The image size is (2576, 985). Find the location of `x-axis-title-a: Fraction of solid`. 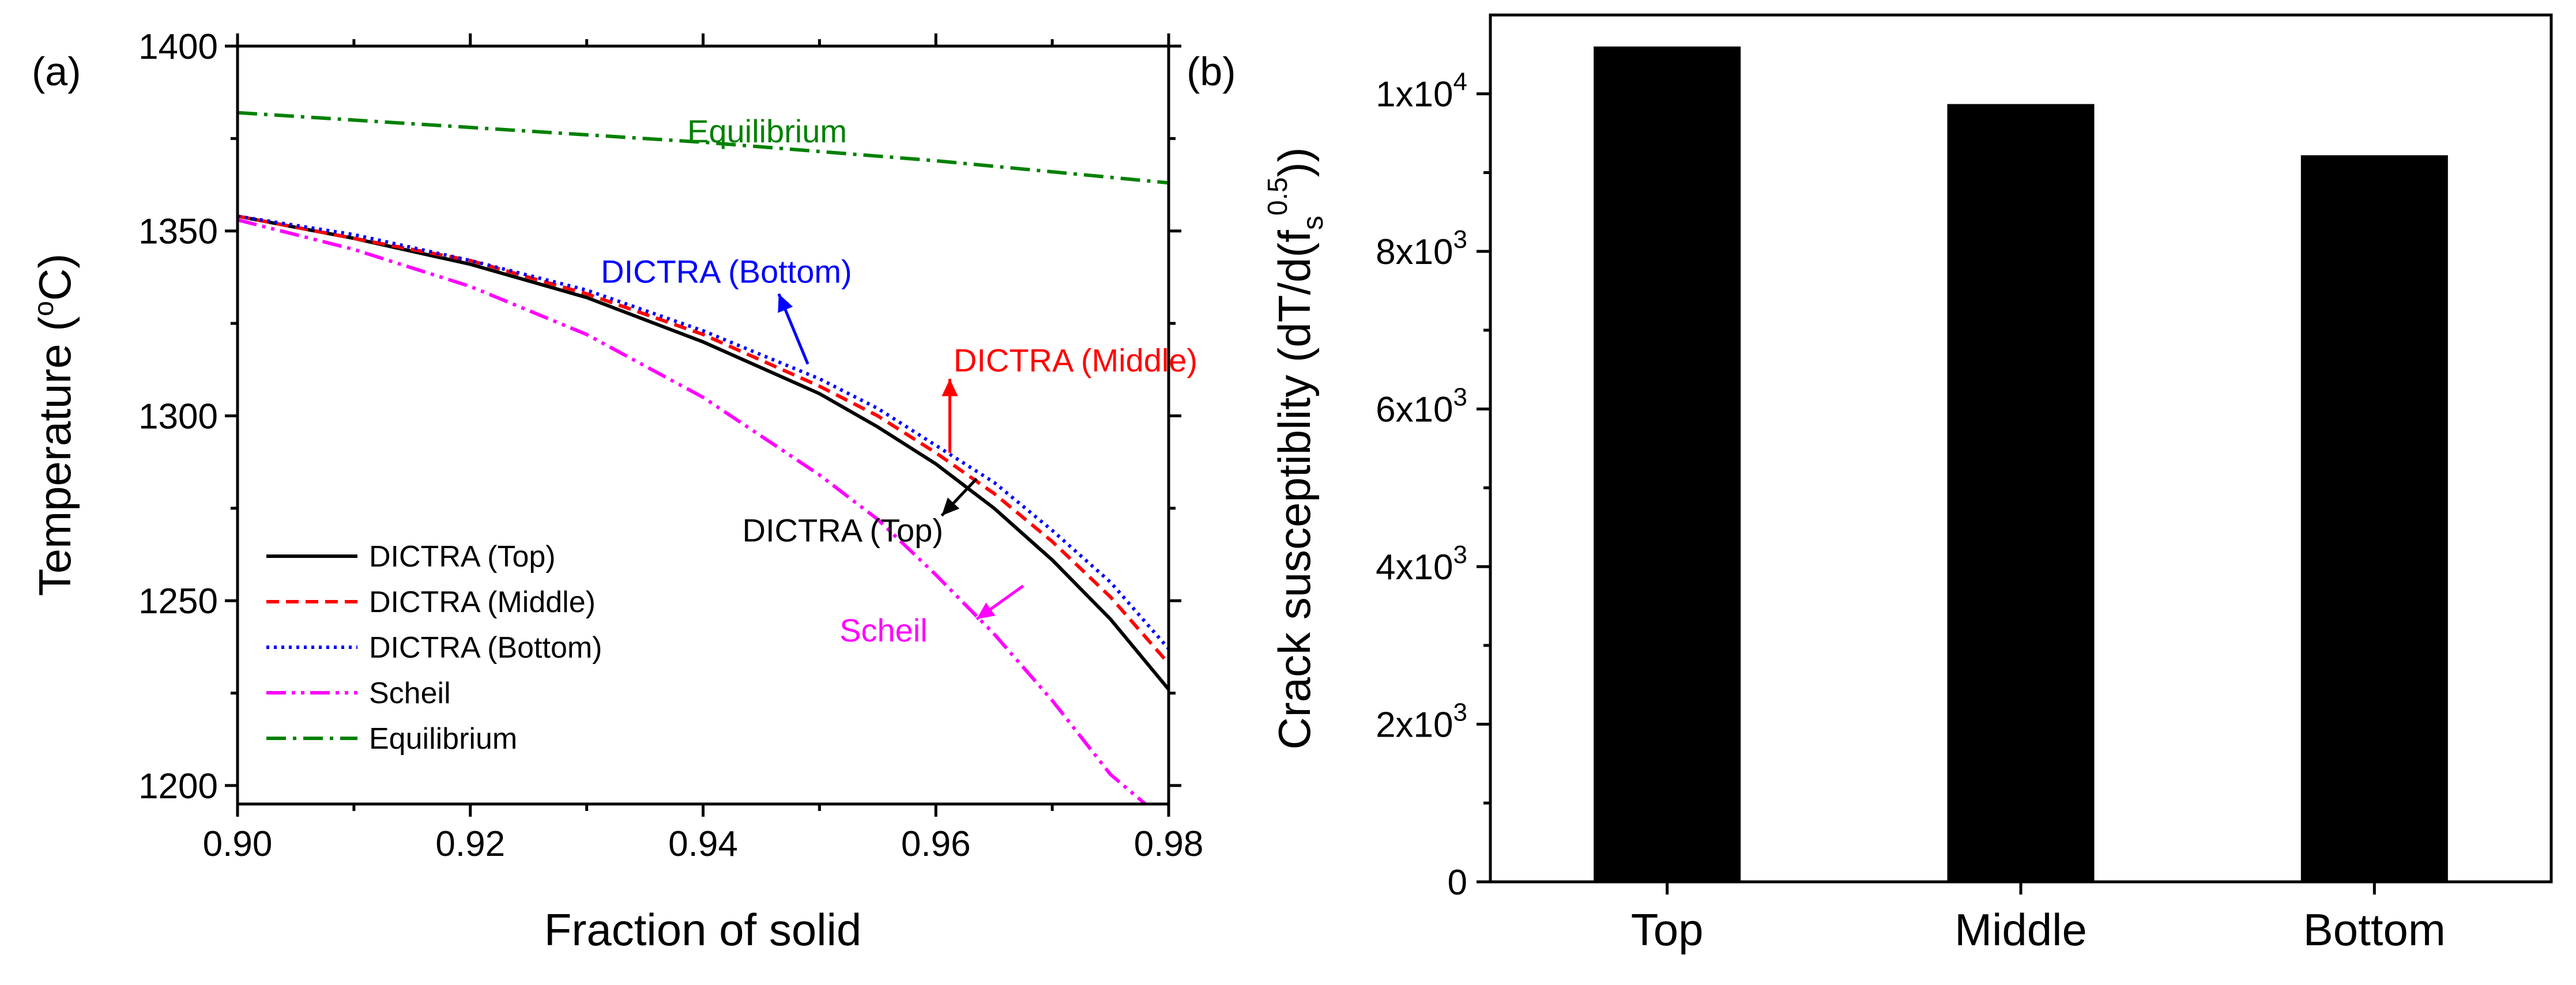

x-axis-title-a: Fraction of solid is located at coordinates (703, 929).